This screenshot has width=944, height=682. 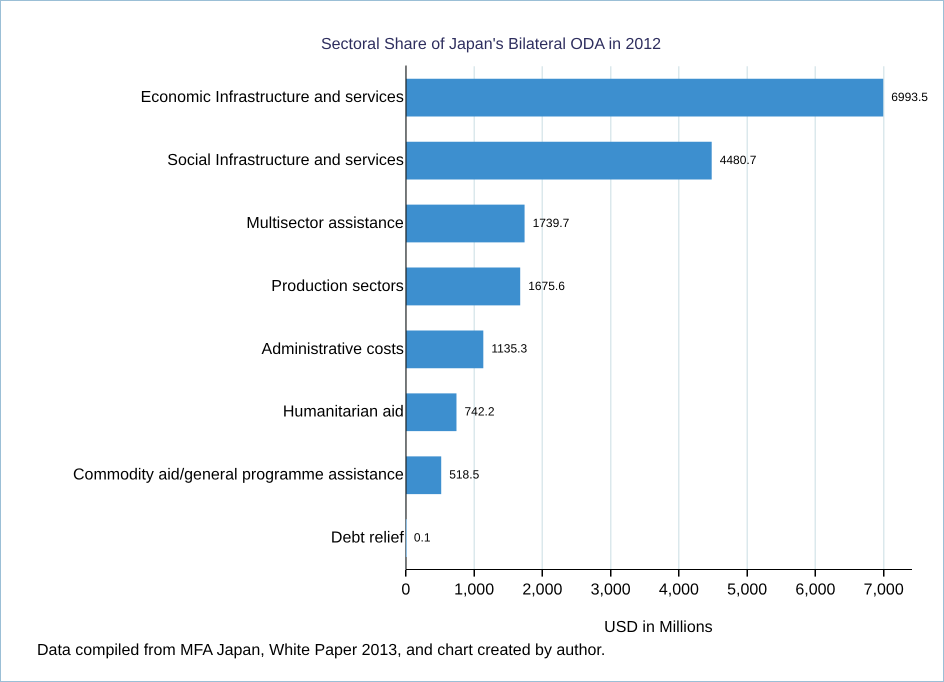 I want to click on y-tick-label: Social Infrastructure and services, so click(x=285, y=160).